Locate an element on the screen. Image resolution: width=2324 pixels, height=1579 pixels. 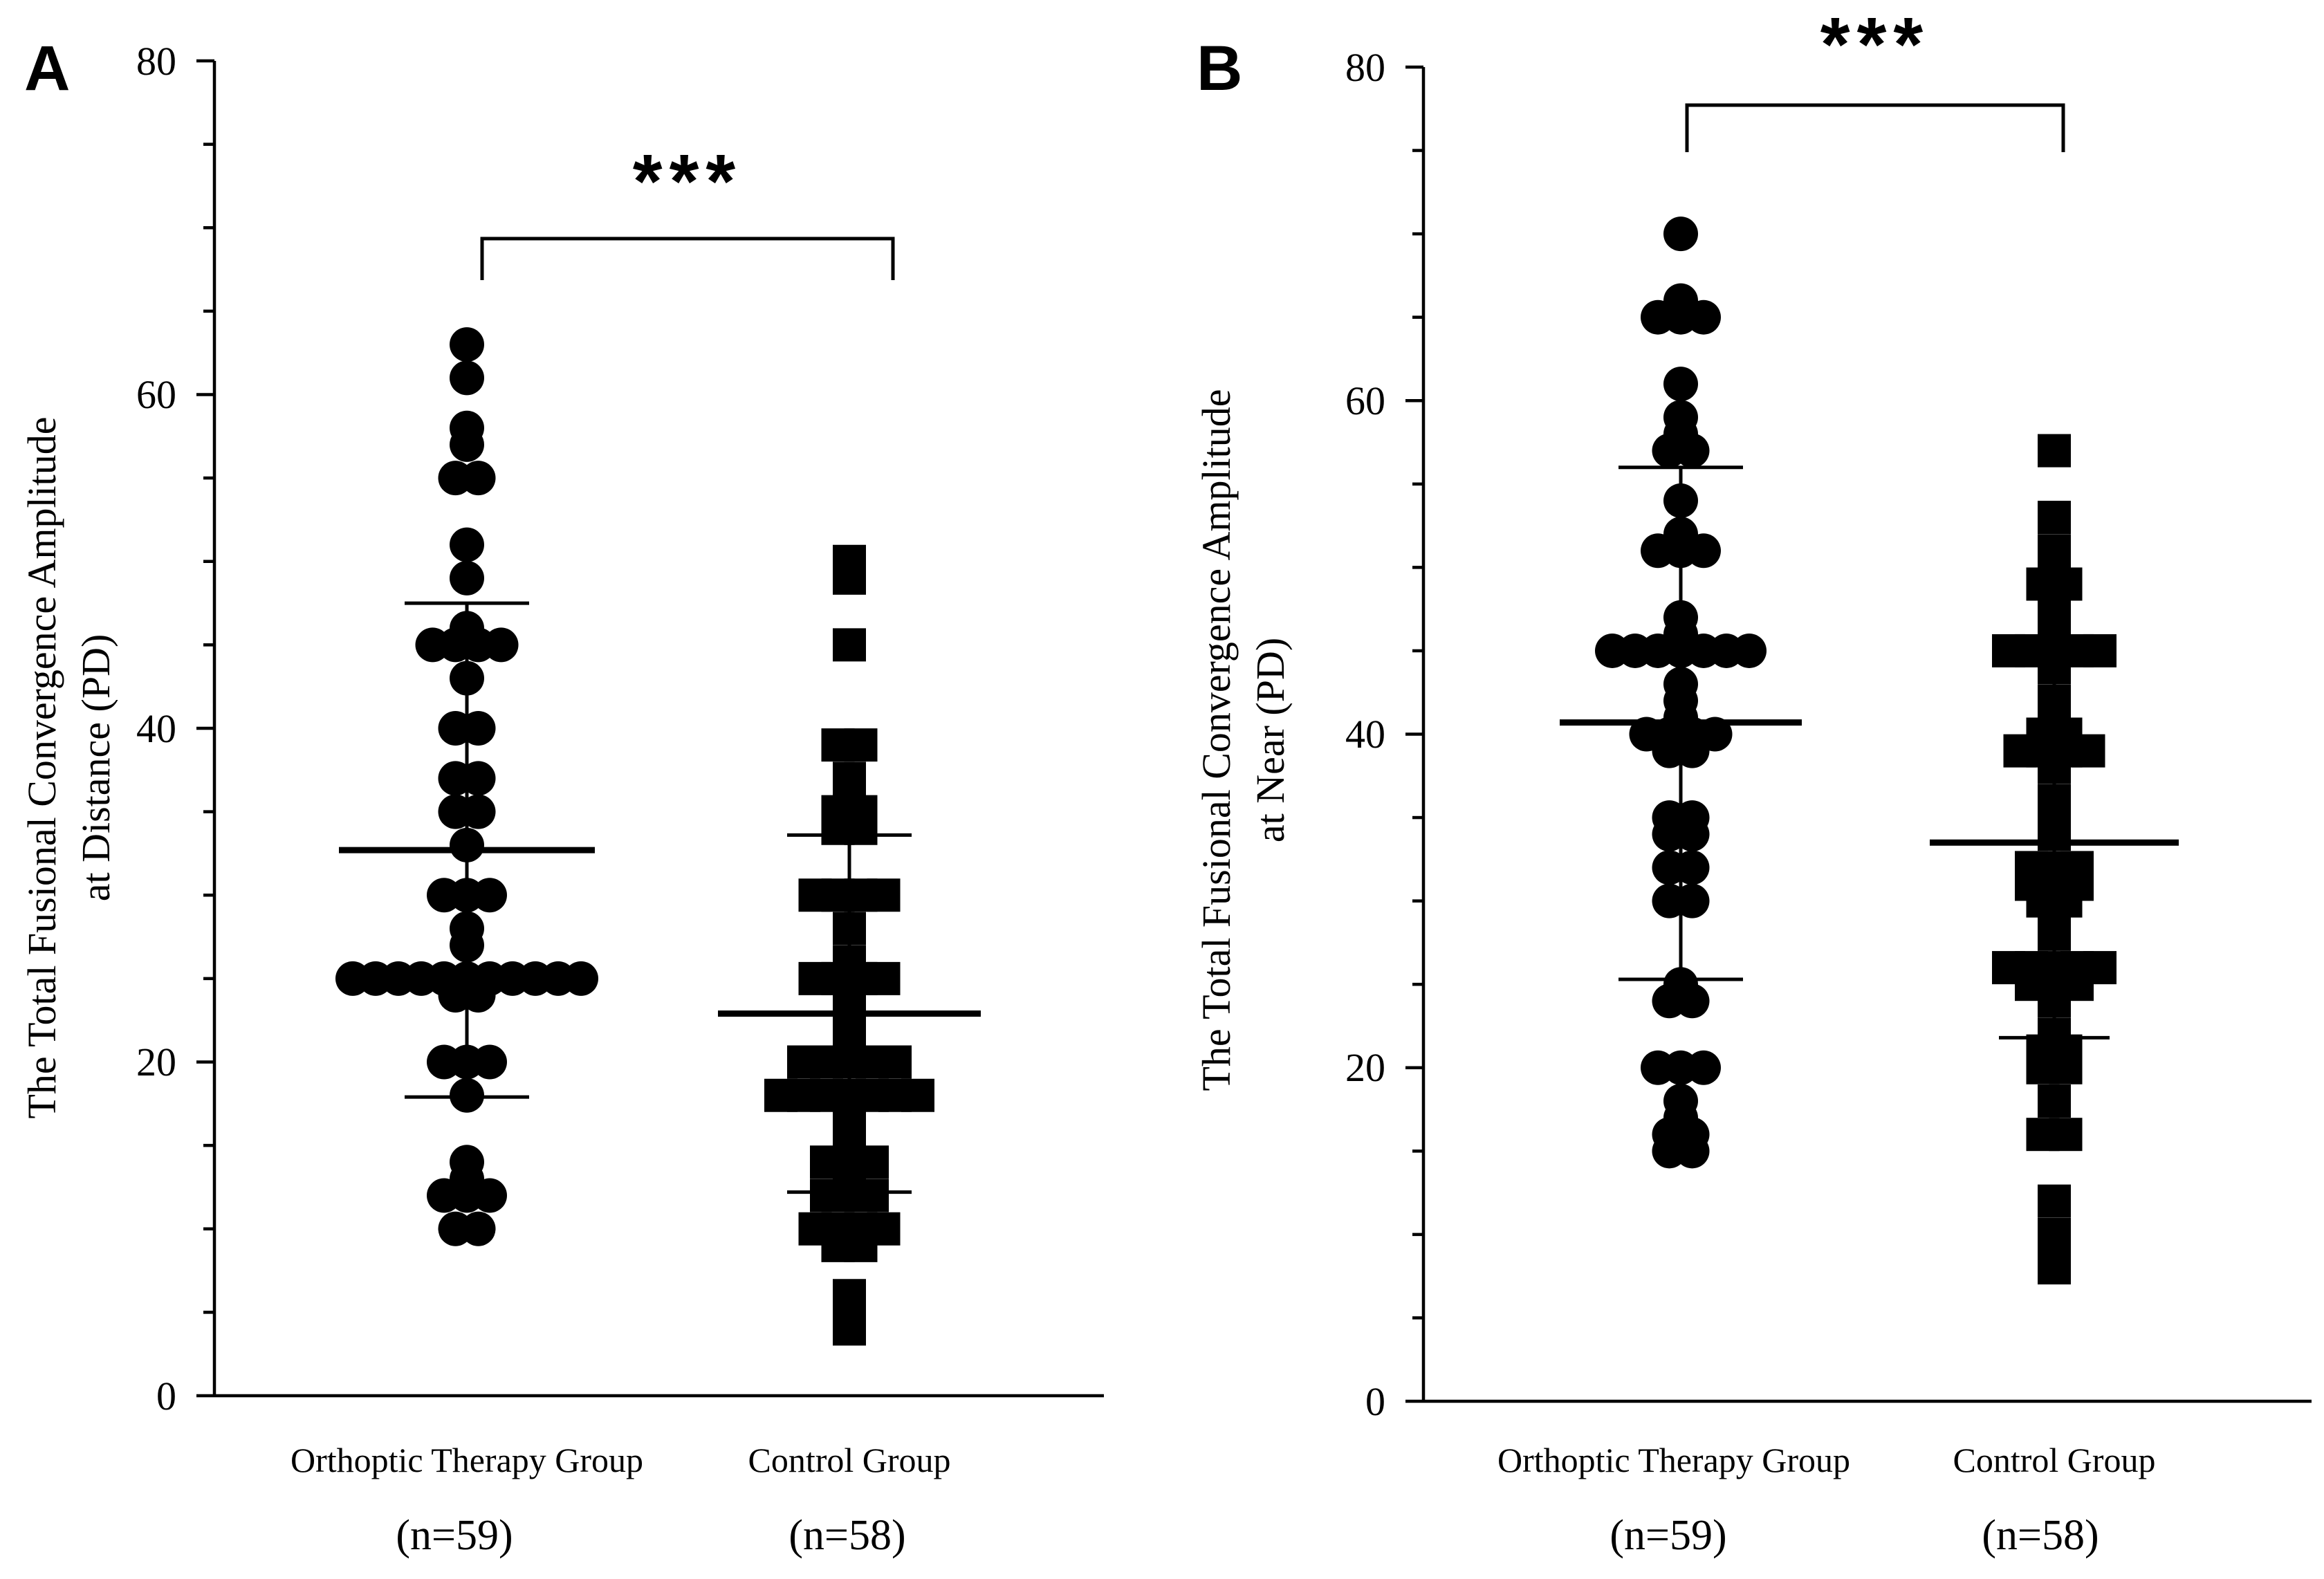
n-label-b-therapy: (n=59) is located at coordinates (1668, 1535).